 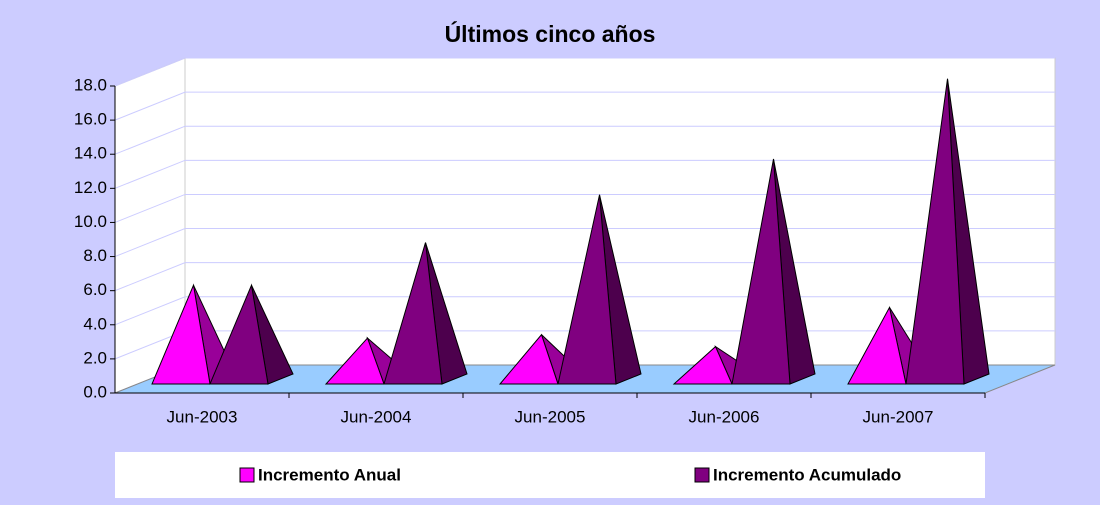 What do you see at coordinates (95, 357) in the screenshot?
I see `y-tick-label: 2.0` at bounding box center [95, 357].